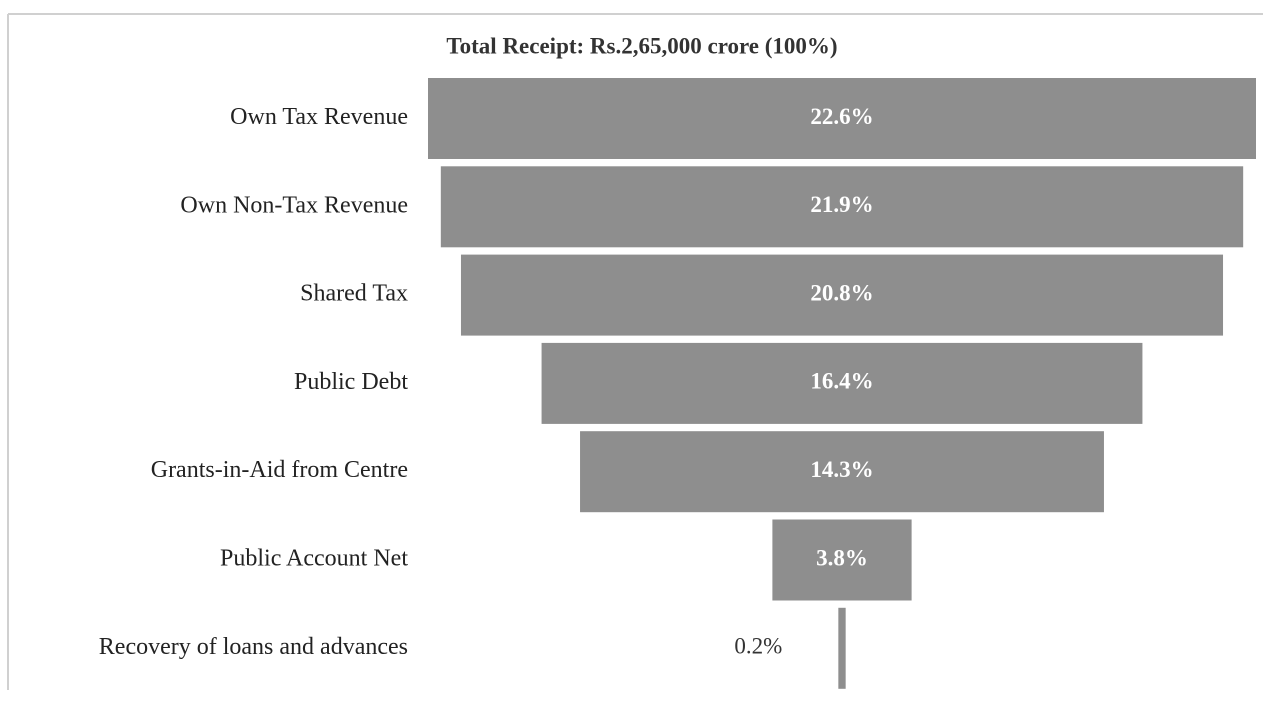 The height and width of the screenshot is (703, 1263). Describe the element at coordinates (641, 45) in the screenshot. I see `chart-title: Total Receipt: Rs.2,65,000 crore (100%)` at that location.